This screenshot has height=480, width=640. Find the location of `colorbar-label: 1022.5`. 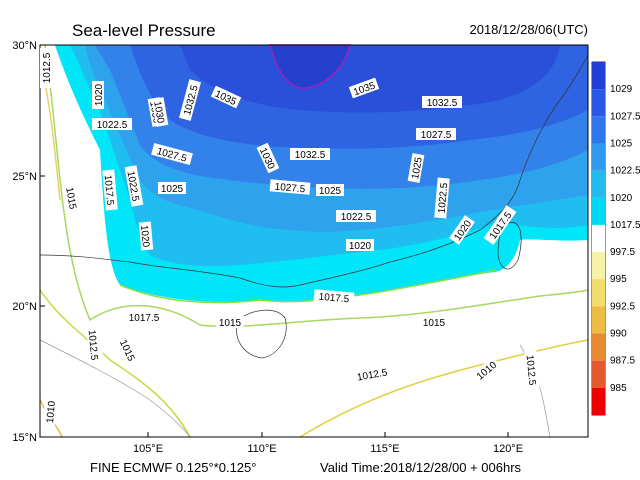

colorbar-label: 1022.5 is located at coordinates (625, 171).